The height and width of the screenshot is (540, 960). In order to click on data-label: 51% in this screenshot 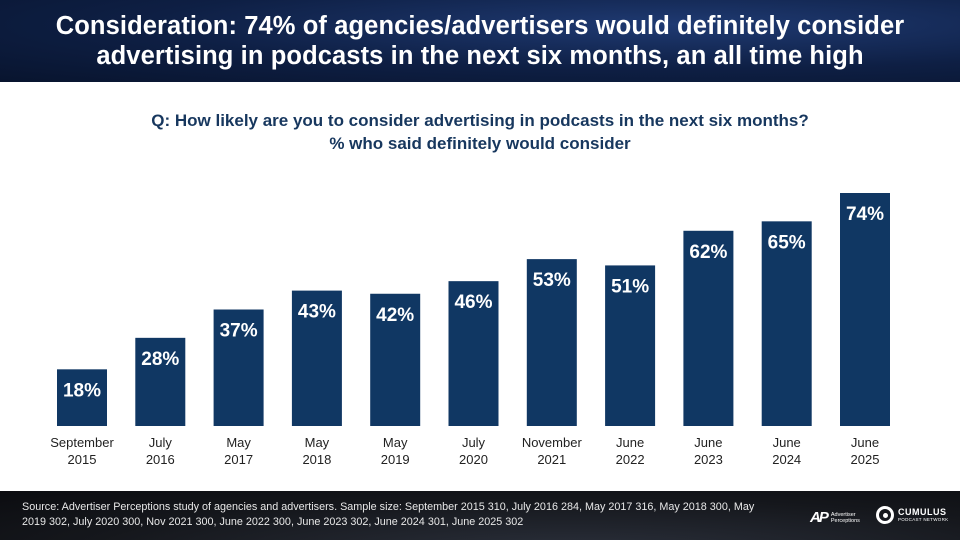, I will do `click(630, 286)`.